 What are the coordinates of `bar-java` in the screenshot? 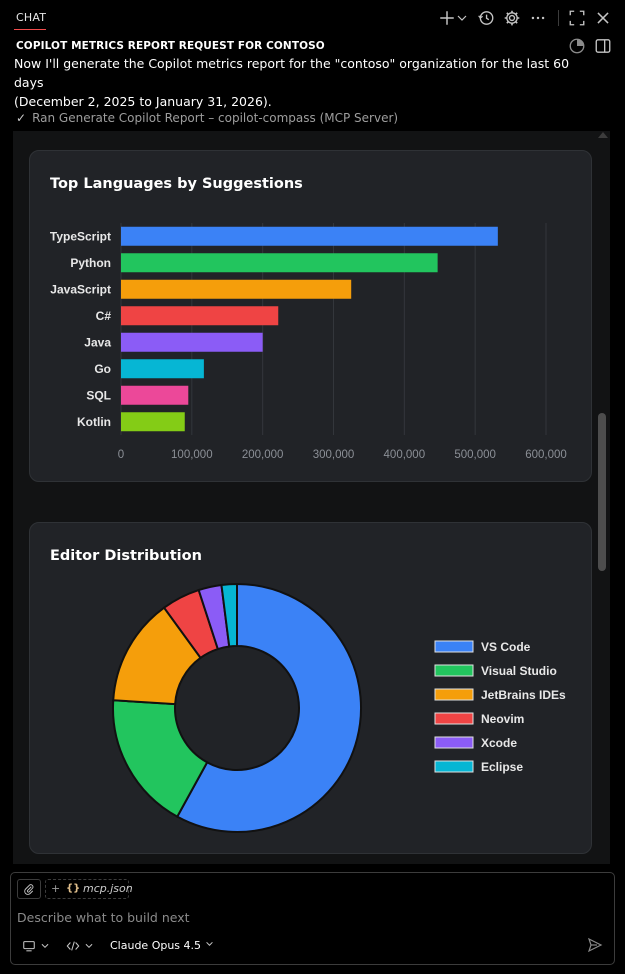 It's located at (192, 342).